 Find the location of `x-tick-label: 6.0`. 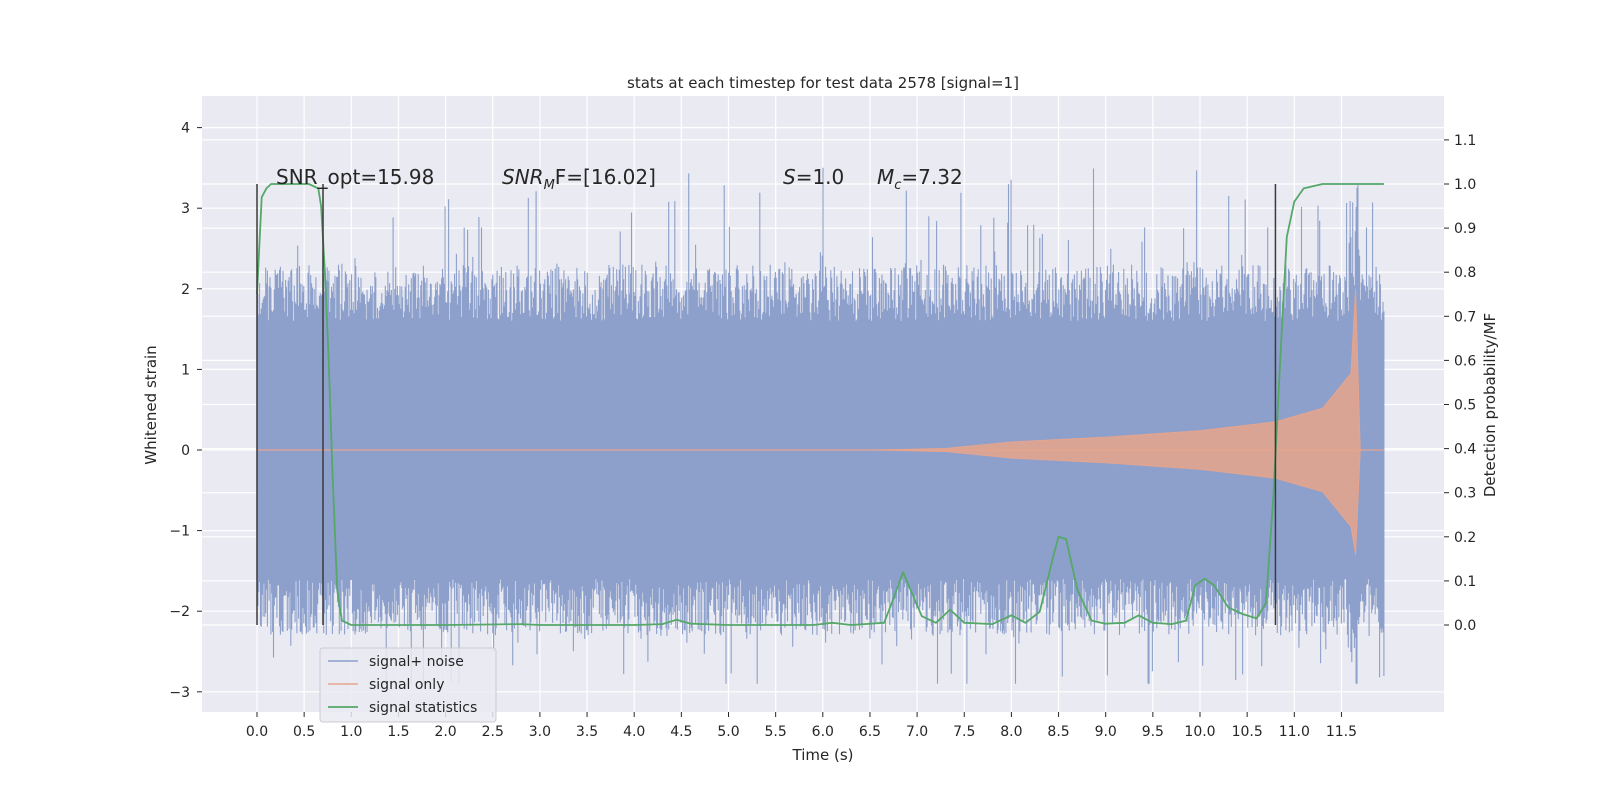

x-tick-label: 6.0 is located at coordinates (823, 732).